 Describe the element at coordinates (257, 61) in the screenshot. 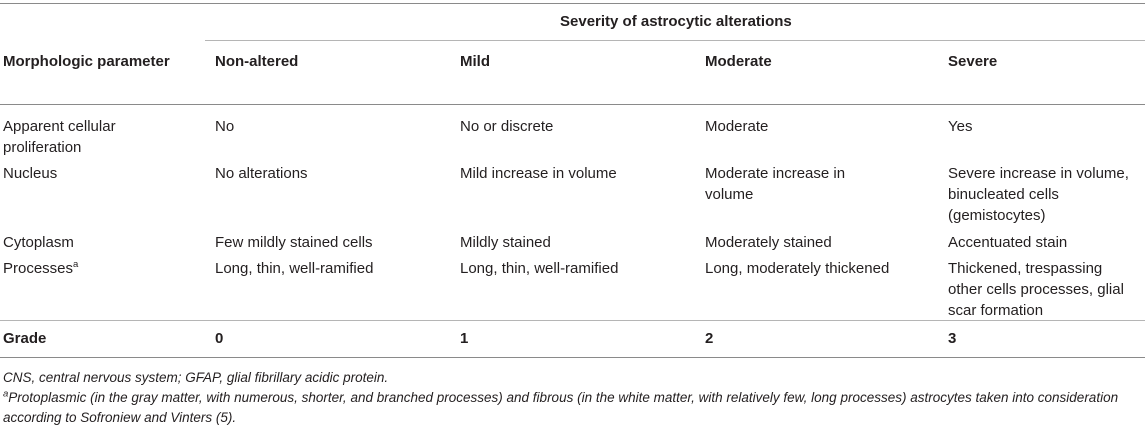

I see `column-header-non-altered: Non-altered` at that location.